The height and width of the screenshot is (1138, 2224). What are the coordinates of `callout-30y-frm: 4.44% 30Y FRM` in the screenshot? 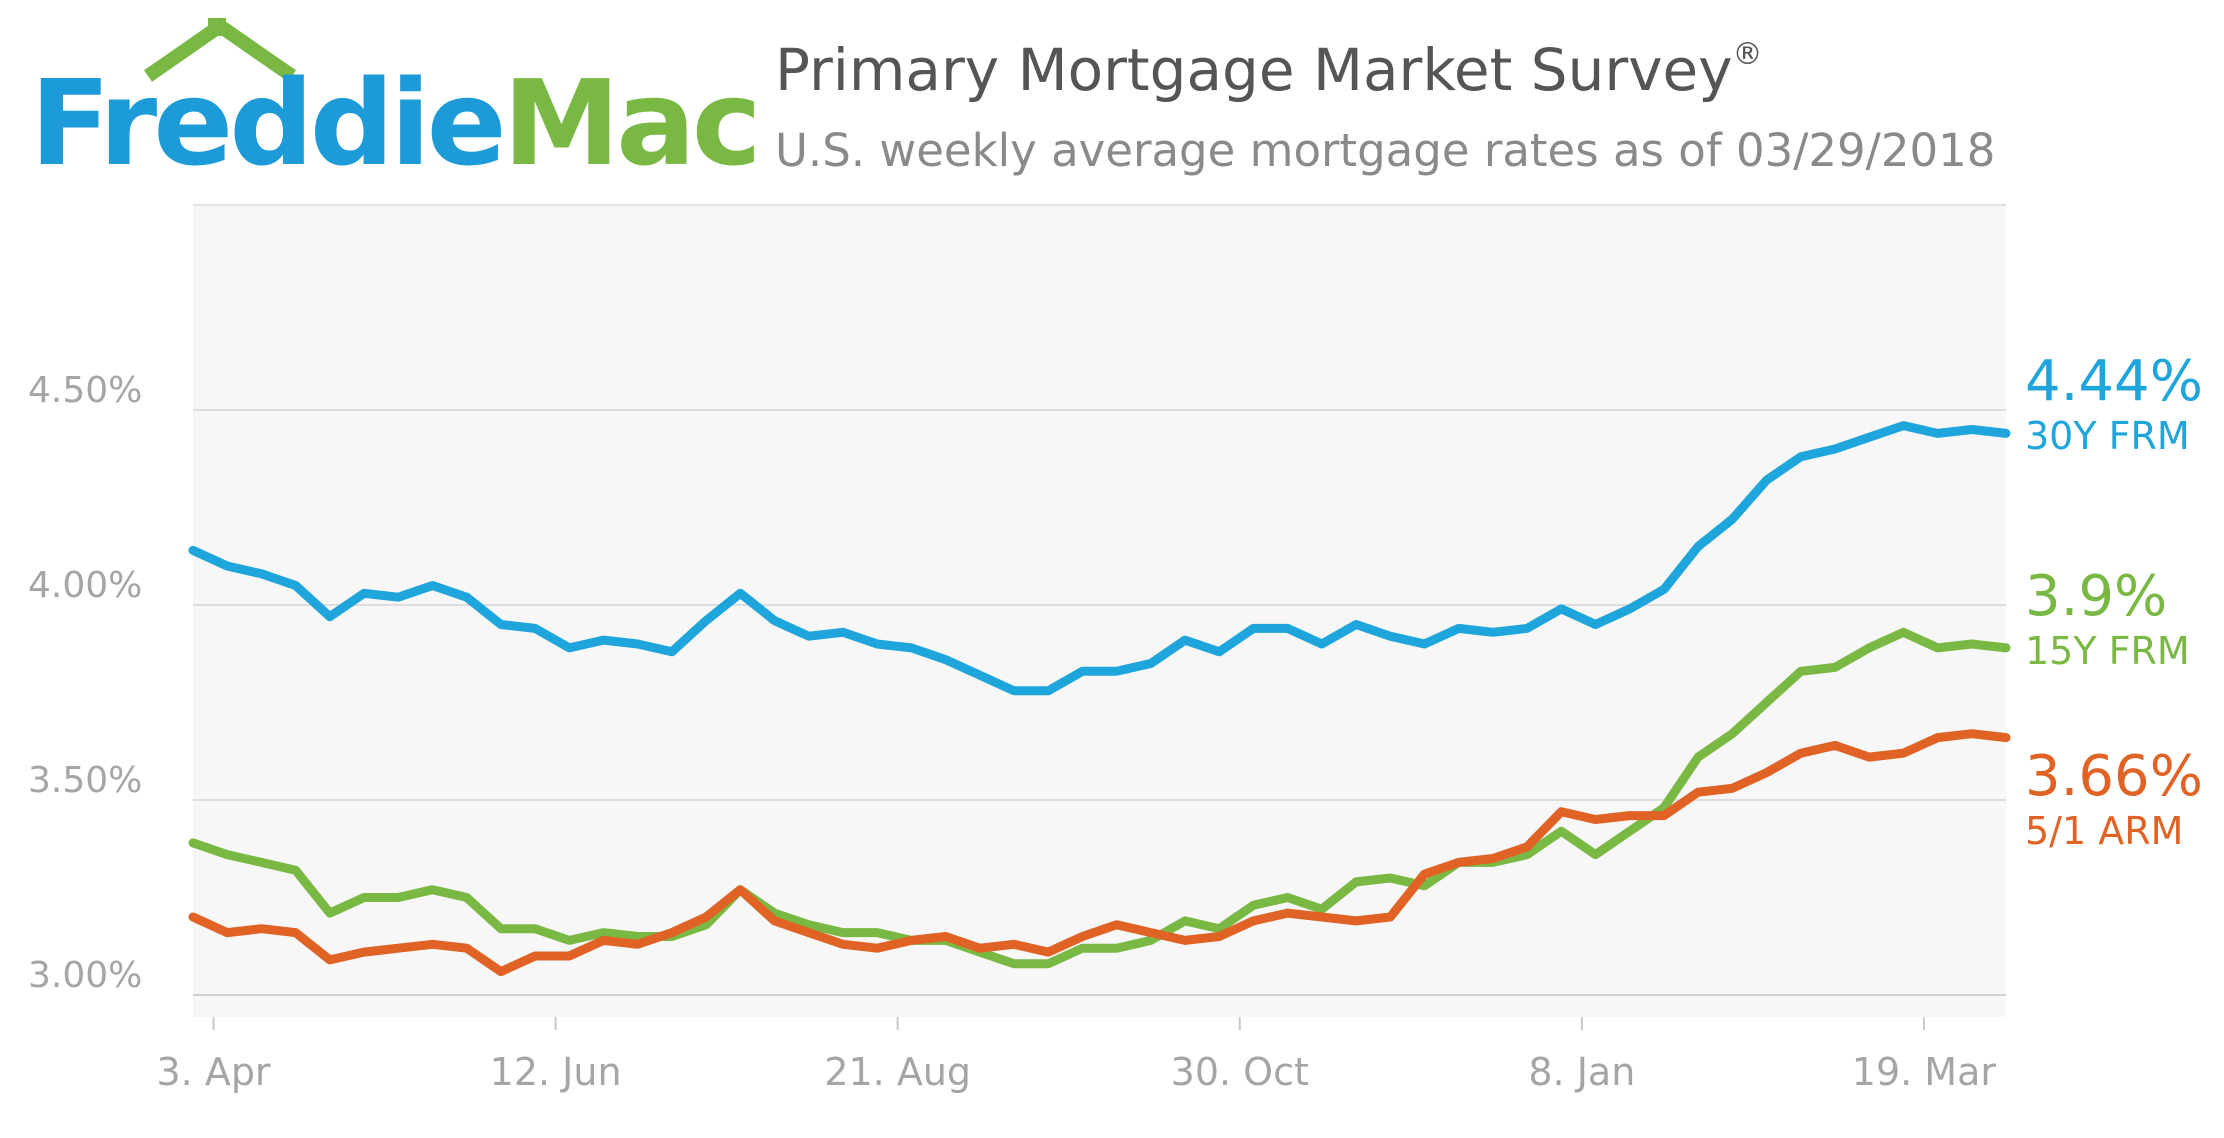 It's located at (2114, 404).